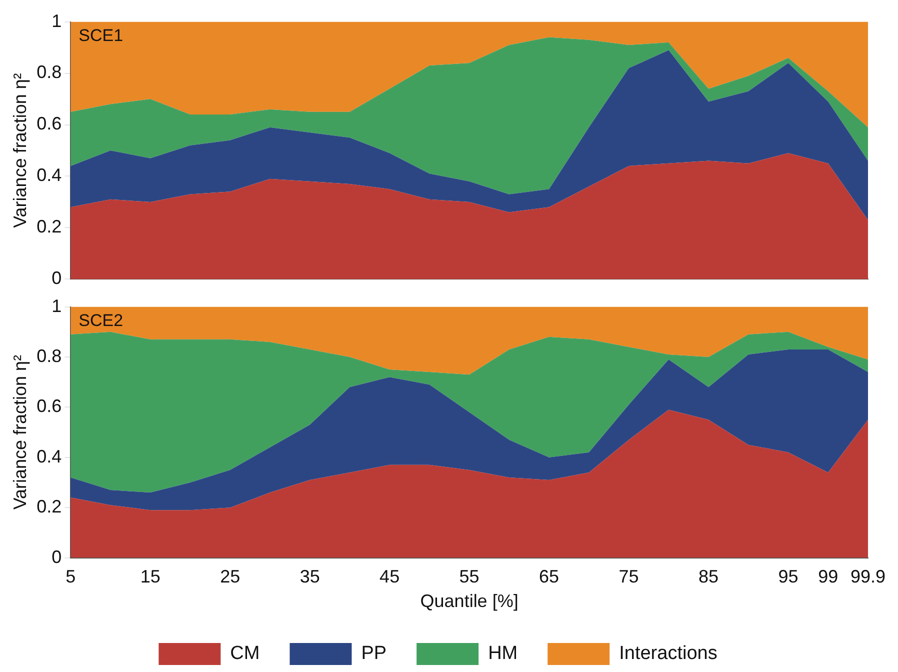 The height and width of the screenshot is (672, 898). Describe the element at coordinates (101, 320) in the screenshot. I see `annotation: SCE2` at that location.